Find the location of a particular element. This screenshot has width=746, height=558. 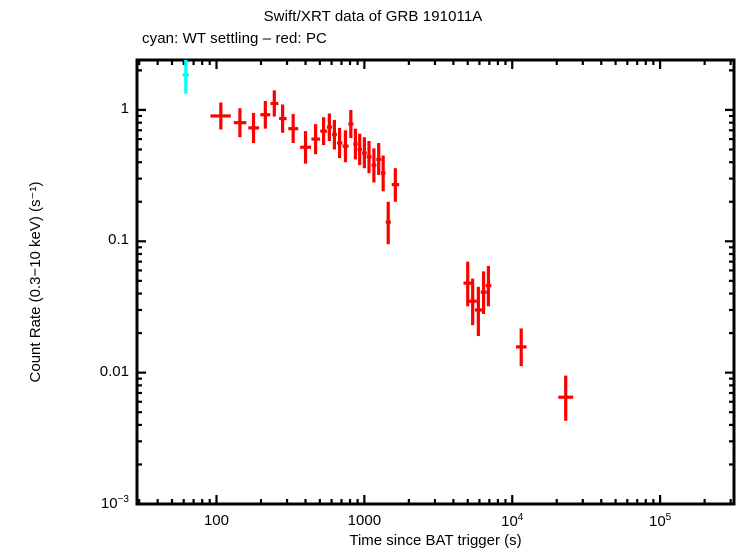

y-tick-label: 0.01 is located at coordinates (114, 371).